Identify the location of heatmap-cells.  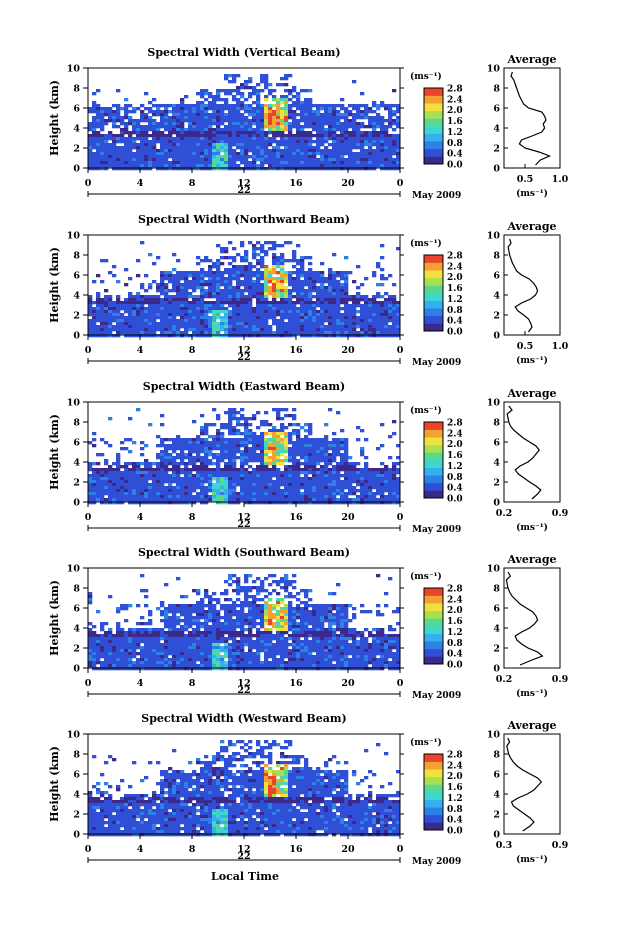
(244, 622).